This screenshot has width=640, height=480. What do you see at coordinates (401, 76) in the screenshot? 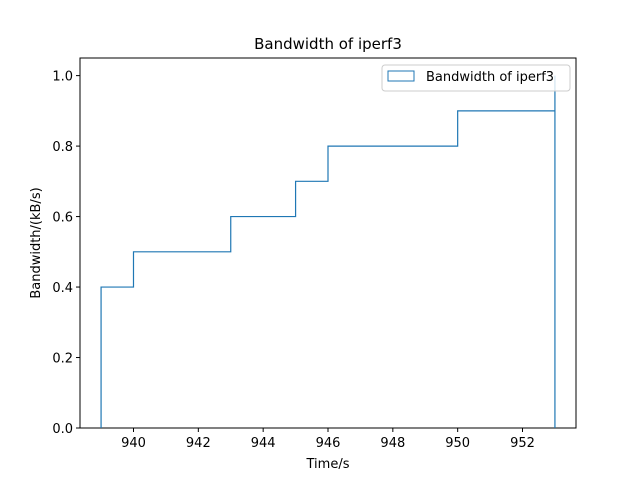
I see `legend-swatch` at bounding box center [401, 76].